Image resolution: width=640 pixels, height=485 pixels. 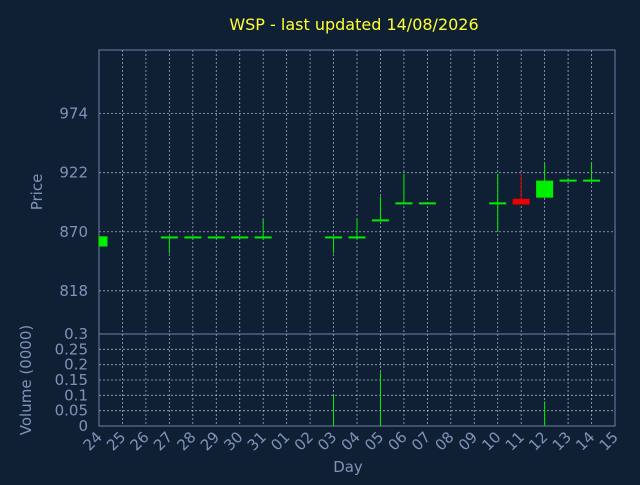 What do you see at coordinates (73, 232) in the screenshot?
I see `price-tick-label: 870` at bounding box center [73, 232].